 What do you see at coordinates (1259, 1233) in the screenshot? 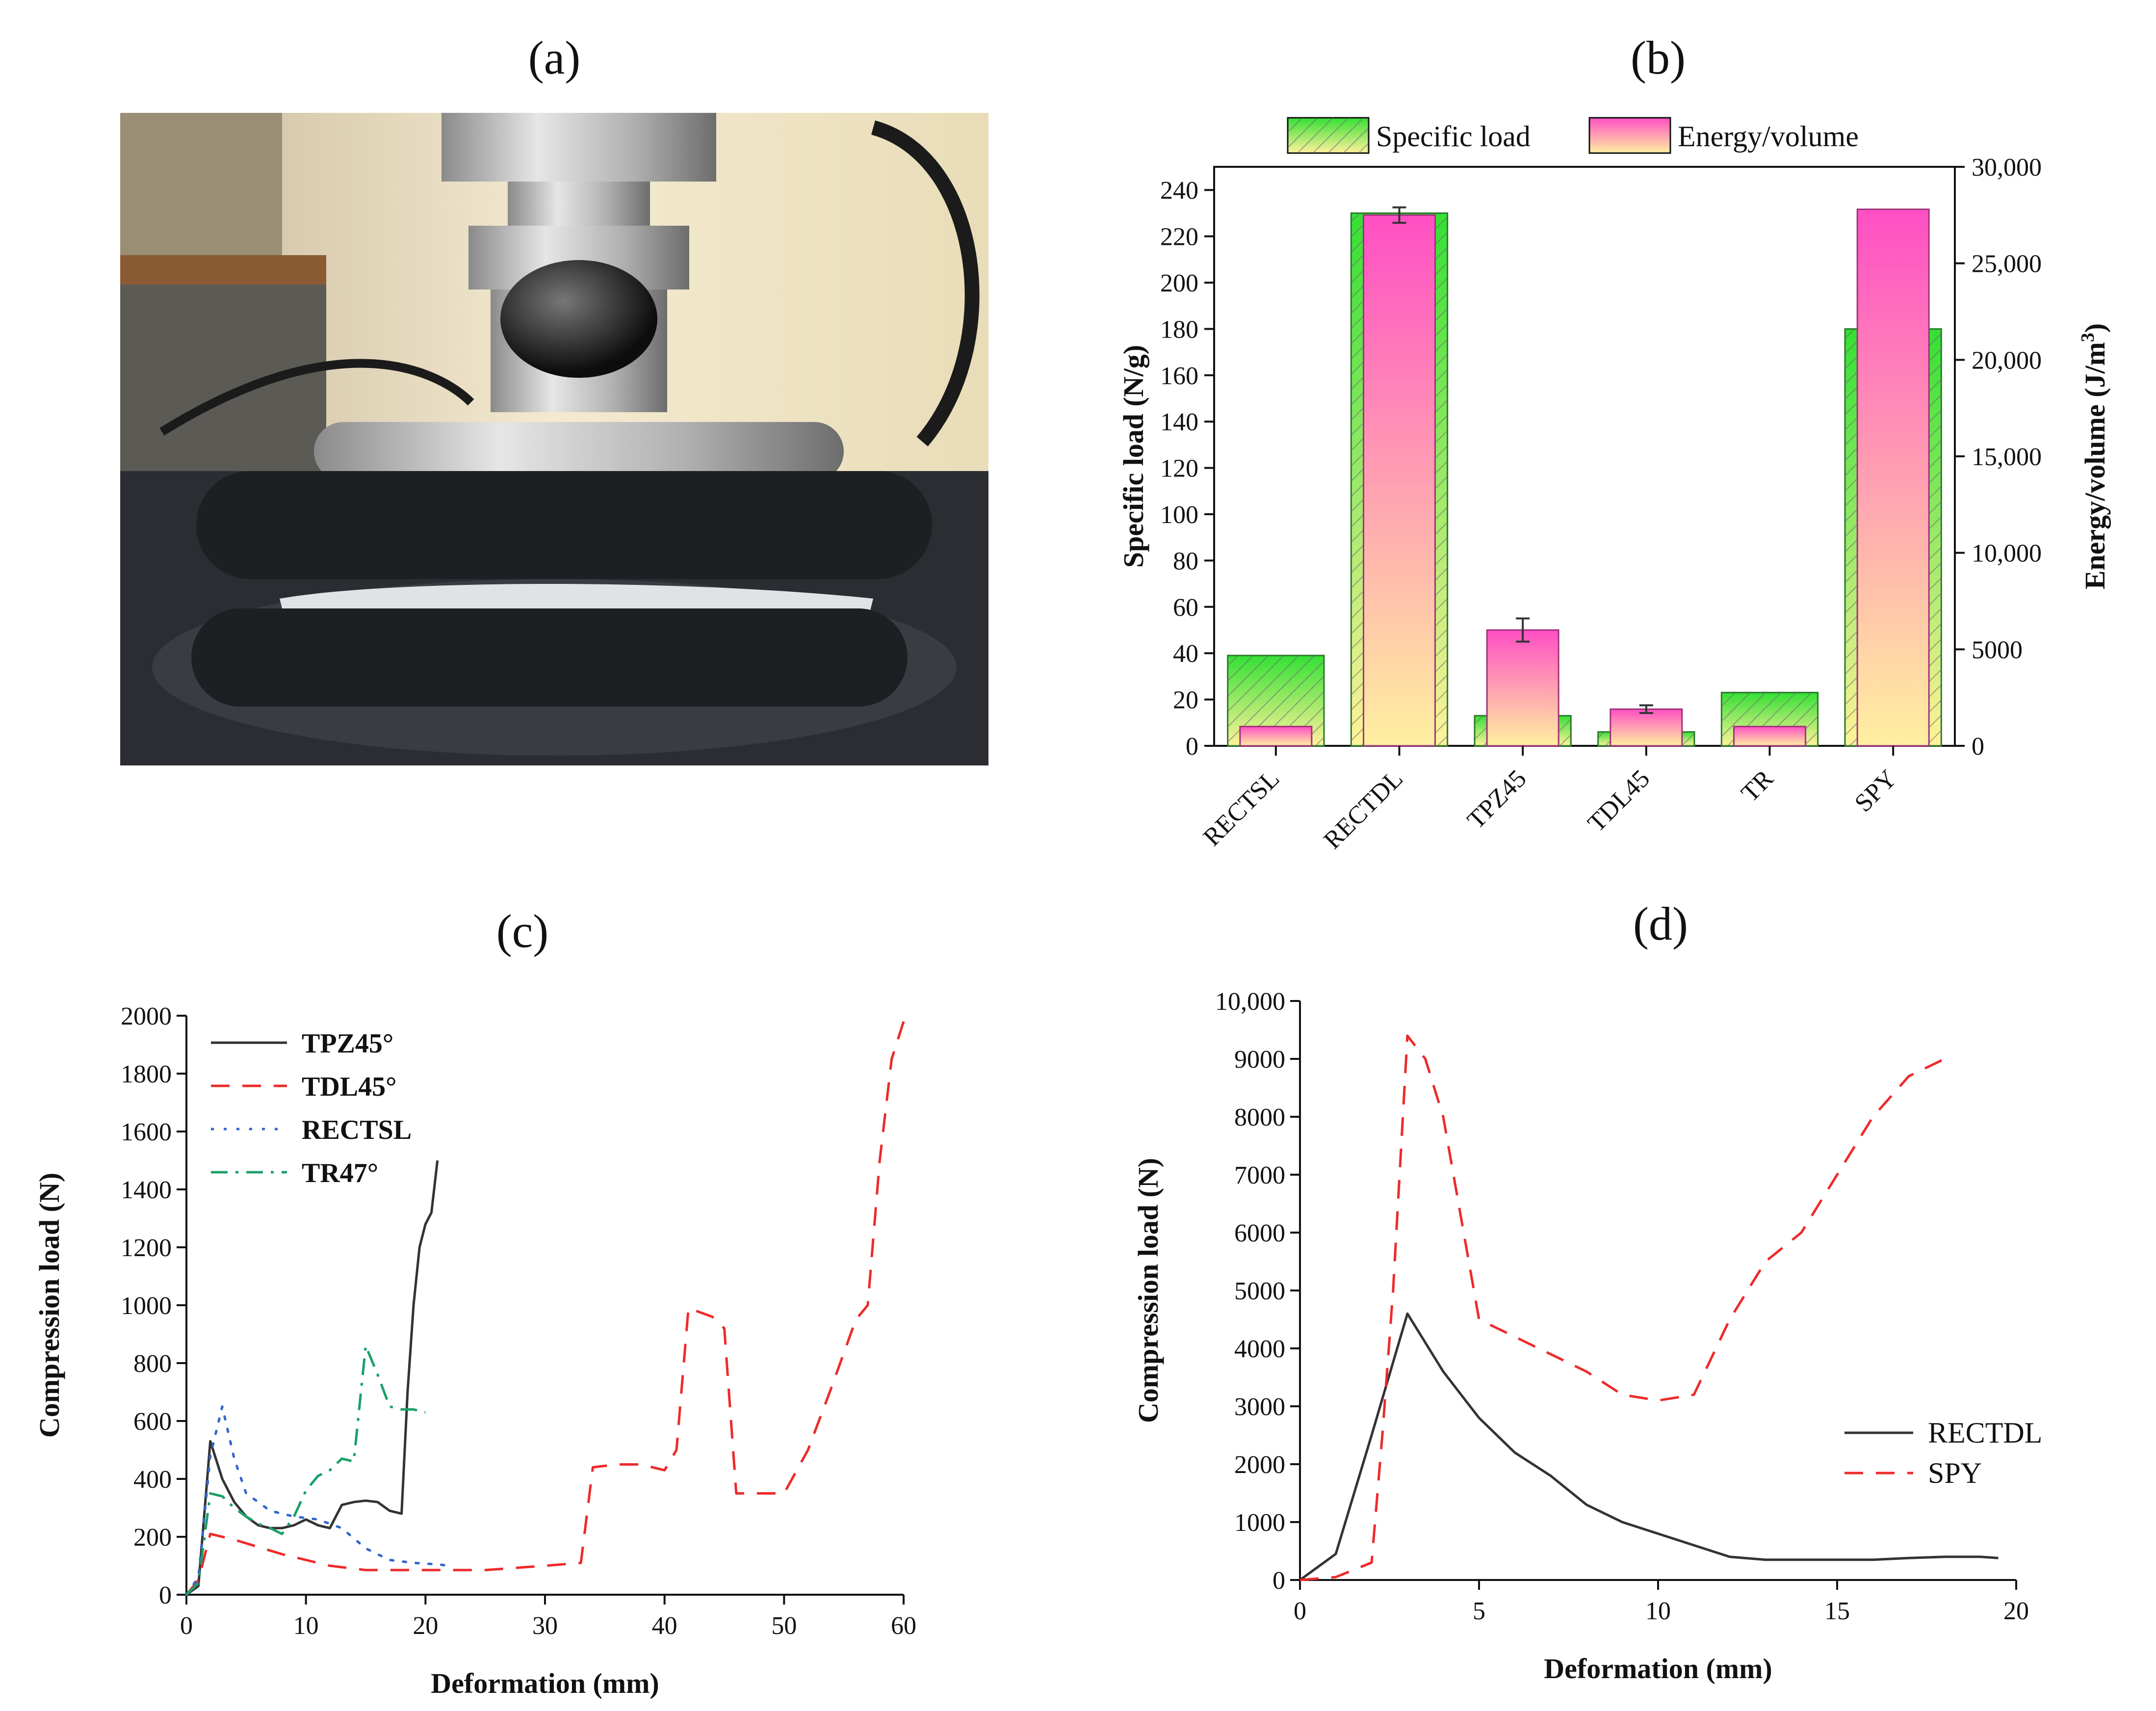
I see `y-tick-label: 6000` at bounding box center [1259, 1233].